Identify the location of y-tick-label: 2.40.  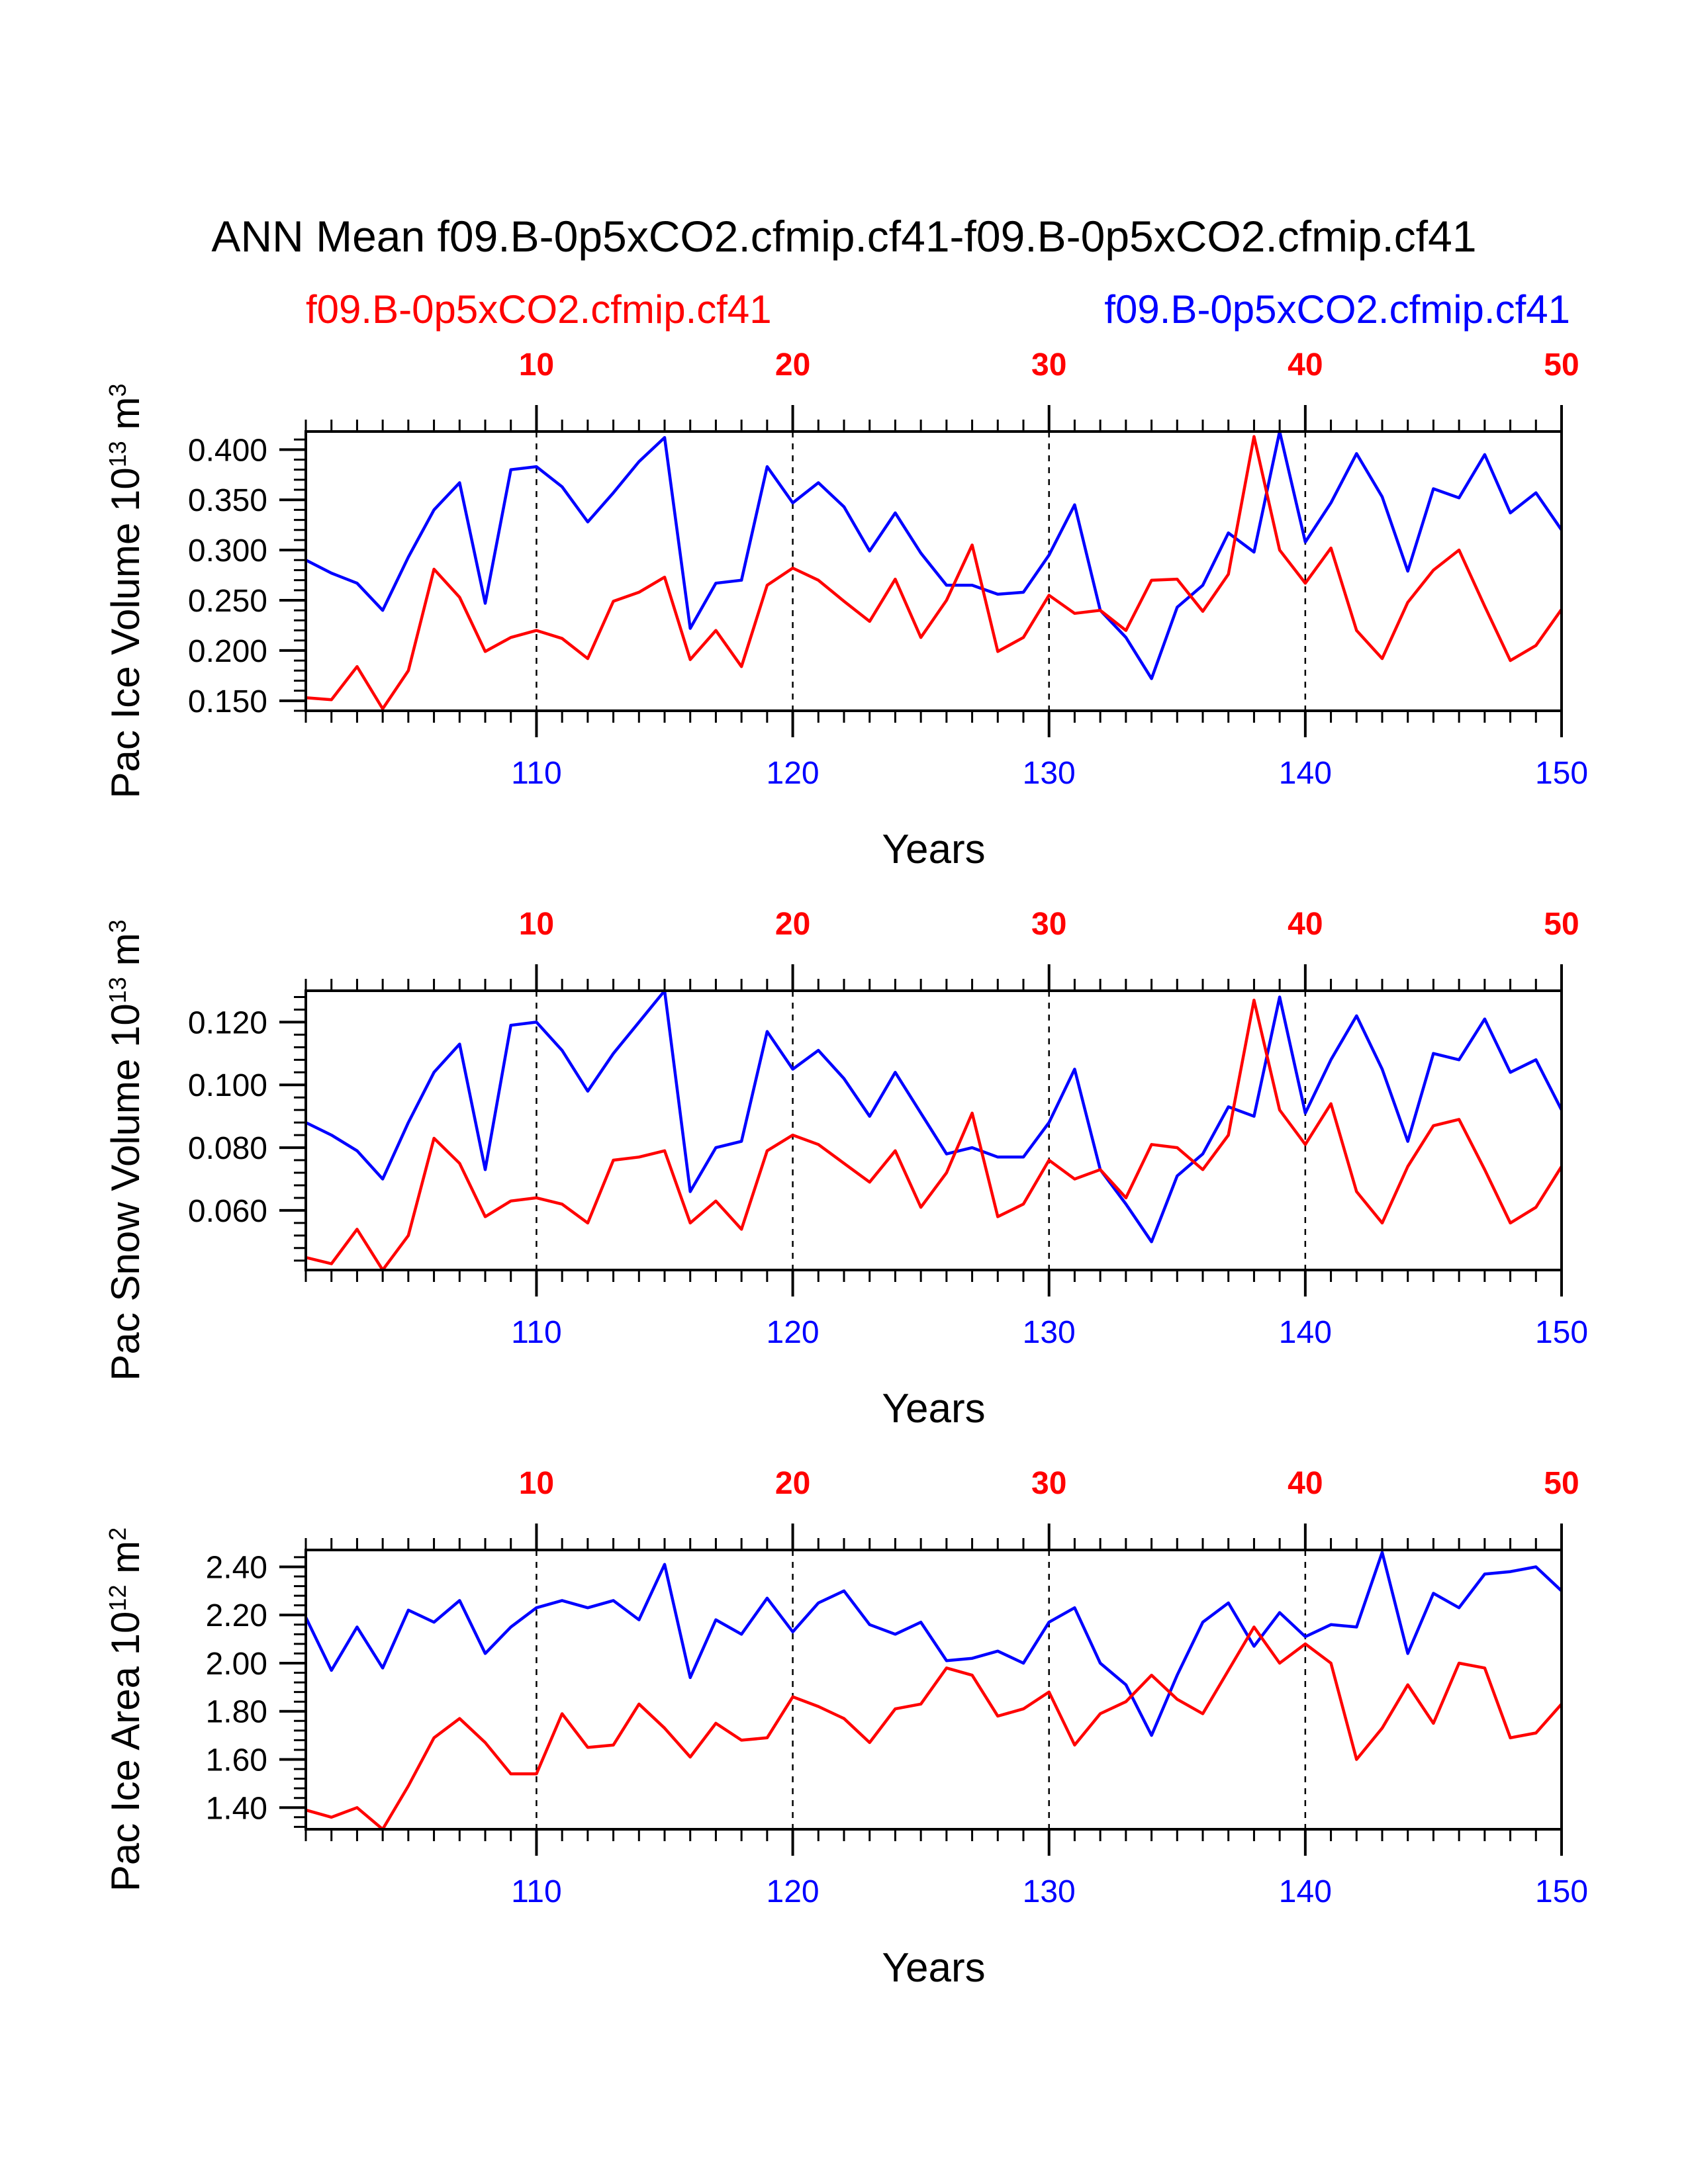
(236, 1567).